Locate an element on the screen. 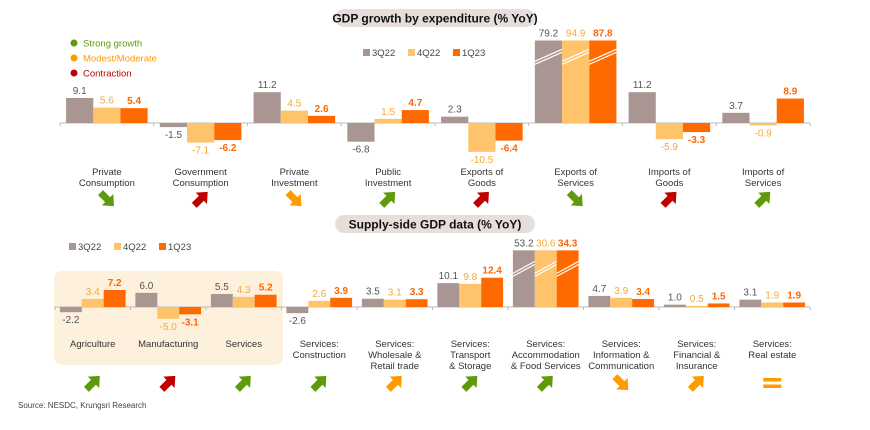  data-label-3Q22: 10.1 is located at coordinates (449, 276).